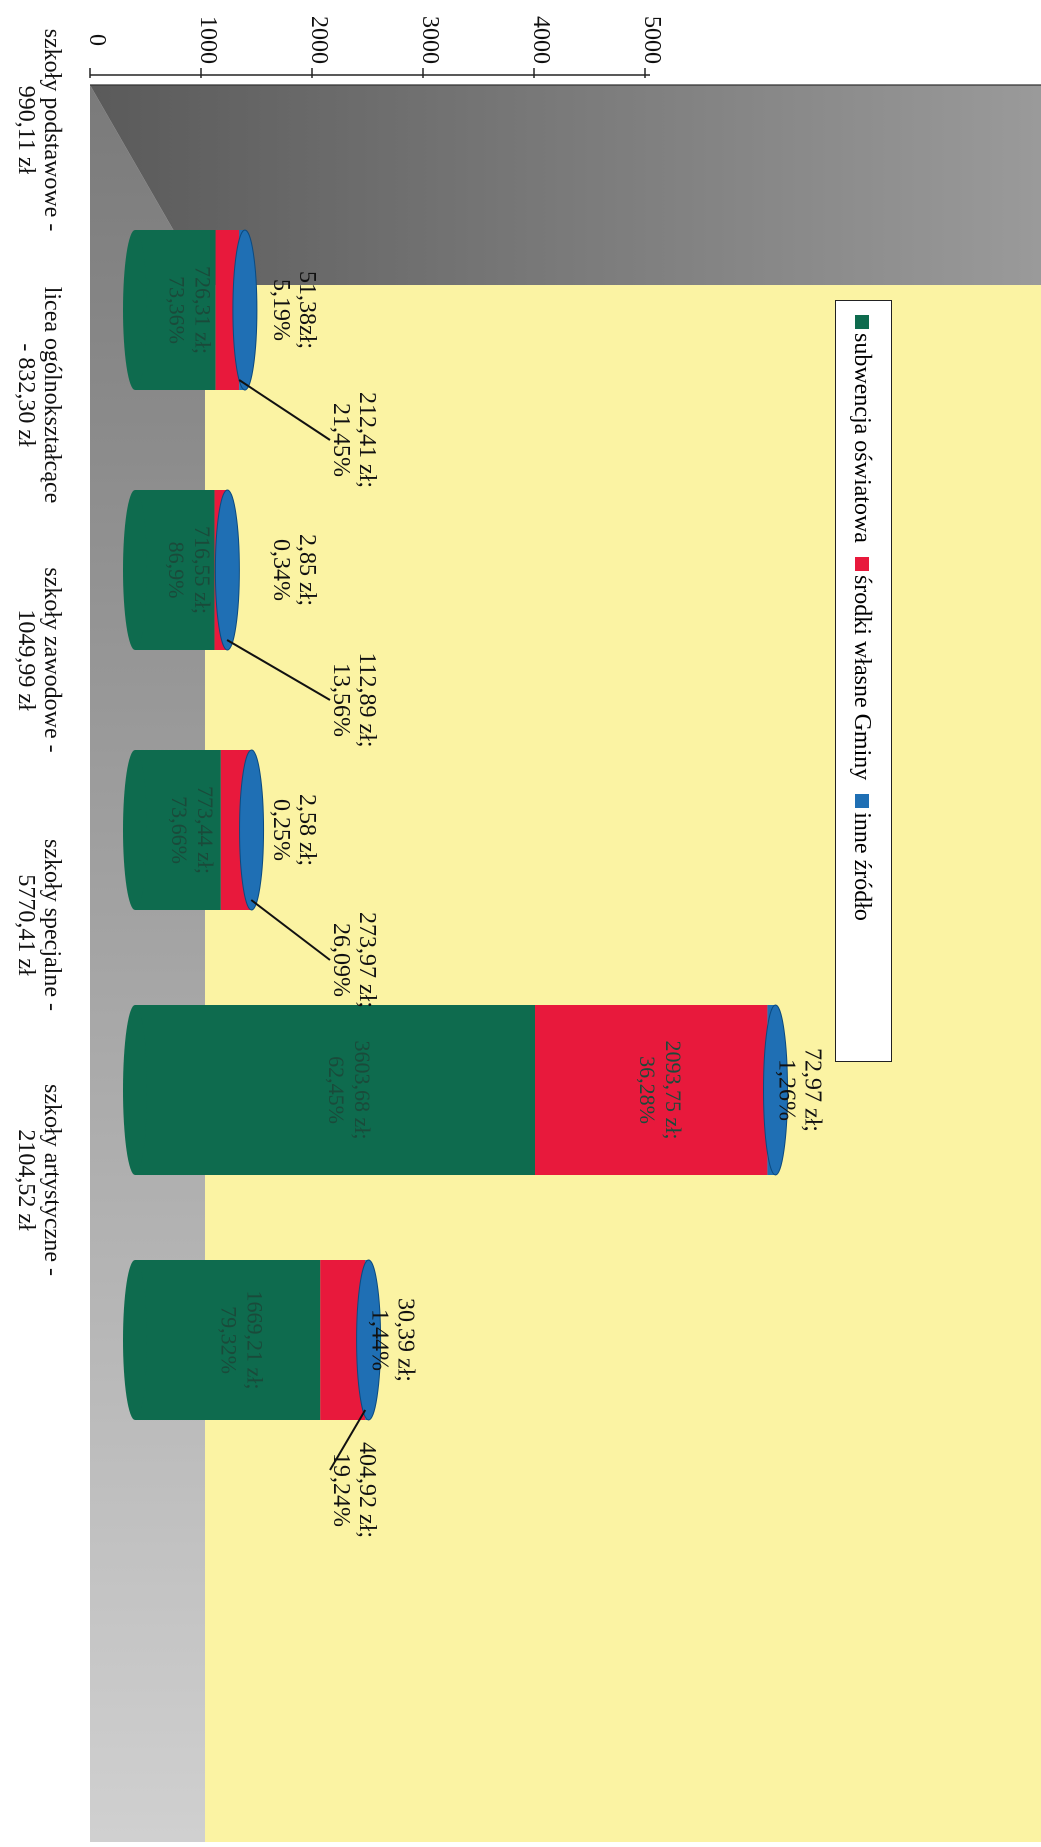  What do you see at coordinates (862, 866) in the screenshot?
I see `legend-label: inne źródło` at bounding box center [862, 866].